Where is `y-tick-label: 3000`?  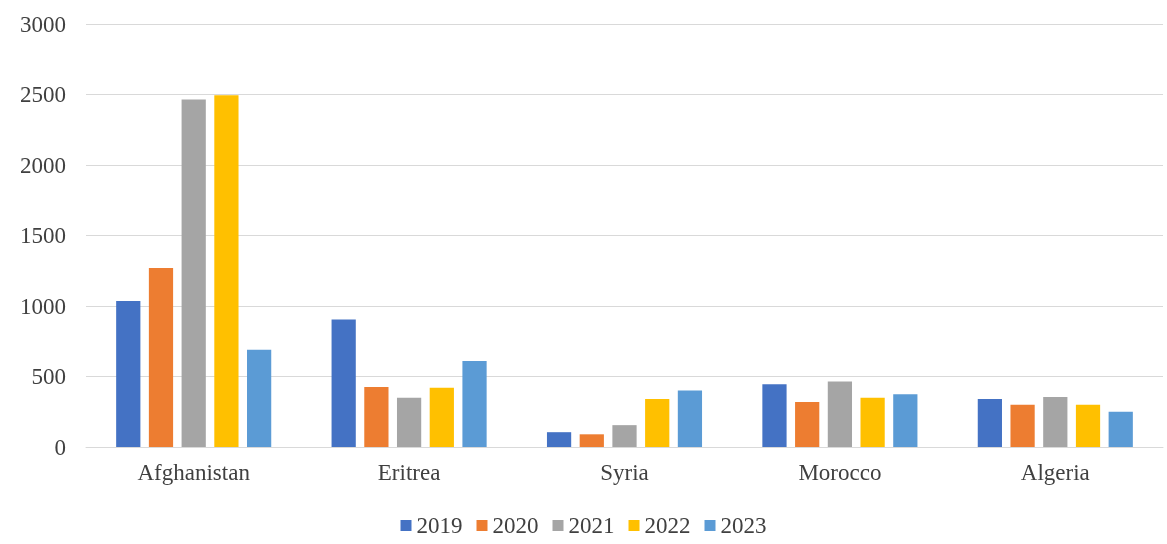
y-tick-label: 3000 is located at coordinates (43, 24).